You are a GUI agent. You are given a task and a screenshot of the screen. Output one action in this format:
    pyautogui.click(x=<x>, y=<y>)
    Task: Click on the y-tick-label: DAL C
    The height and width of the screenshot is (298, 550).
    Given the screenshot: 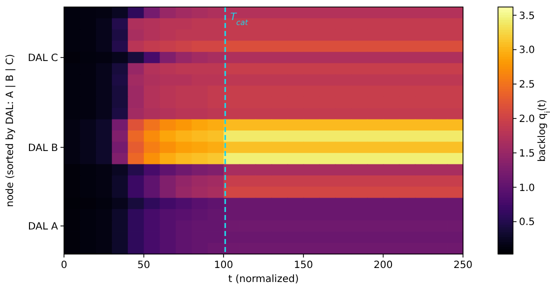 What is the action you would take?
    pyautogui.click(x=43, y=58)
    